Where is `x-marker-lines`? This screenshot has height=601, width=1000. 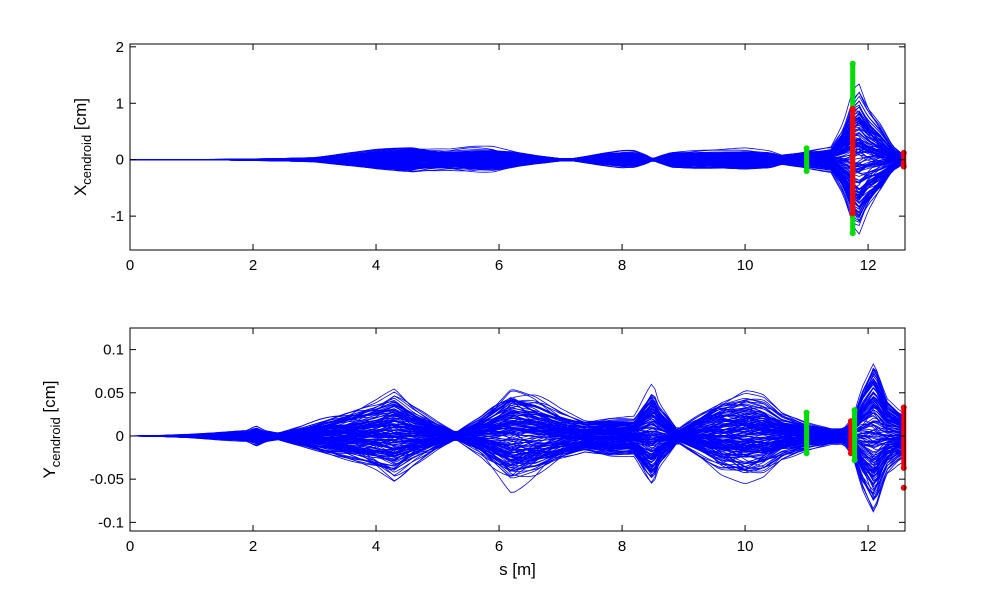 x-marker-lines is located at coordinates (855, 148).